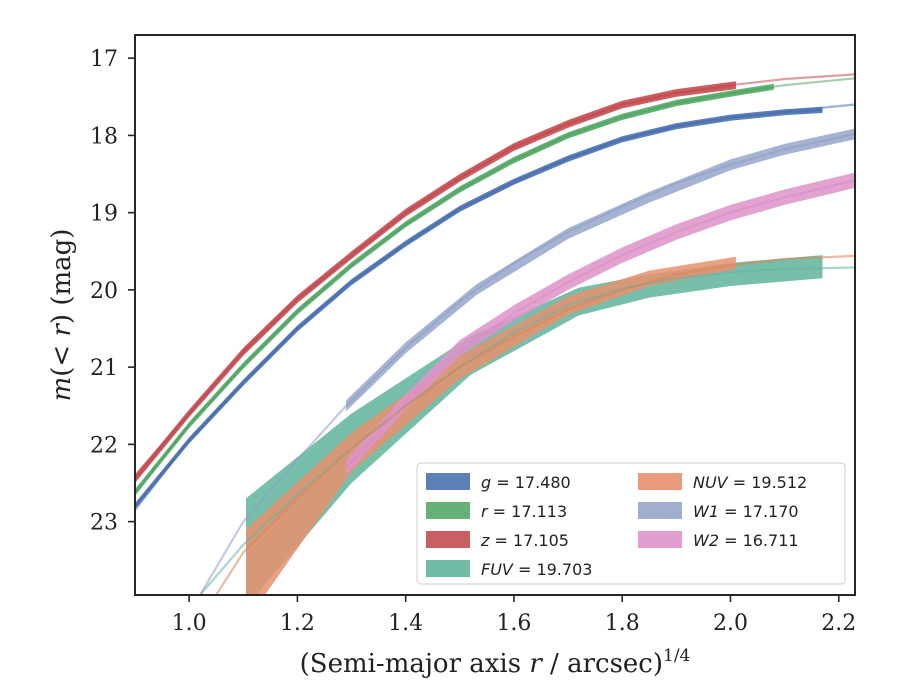  I want to click on legend-label-r: r = 17.113, so click(524, 511).